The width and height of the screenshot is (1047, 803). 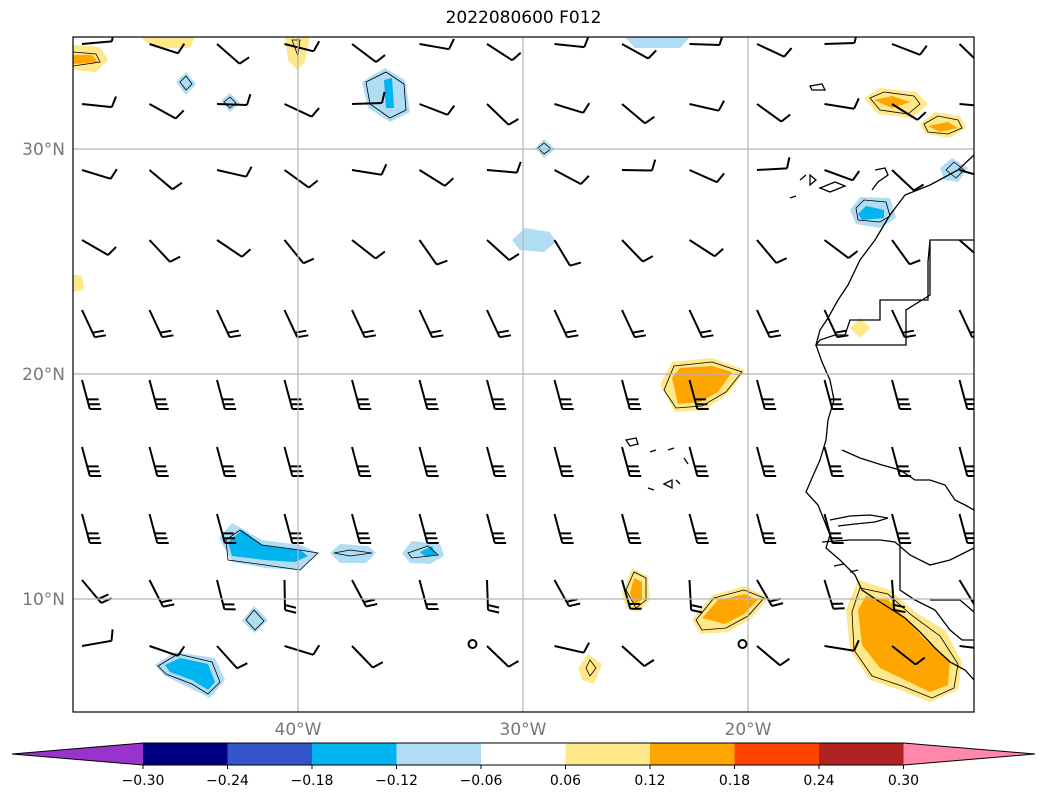 I want to click on colorbar-tick-label: −0.06, so click(x=481, y=781).